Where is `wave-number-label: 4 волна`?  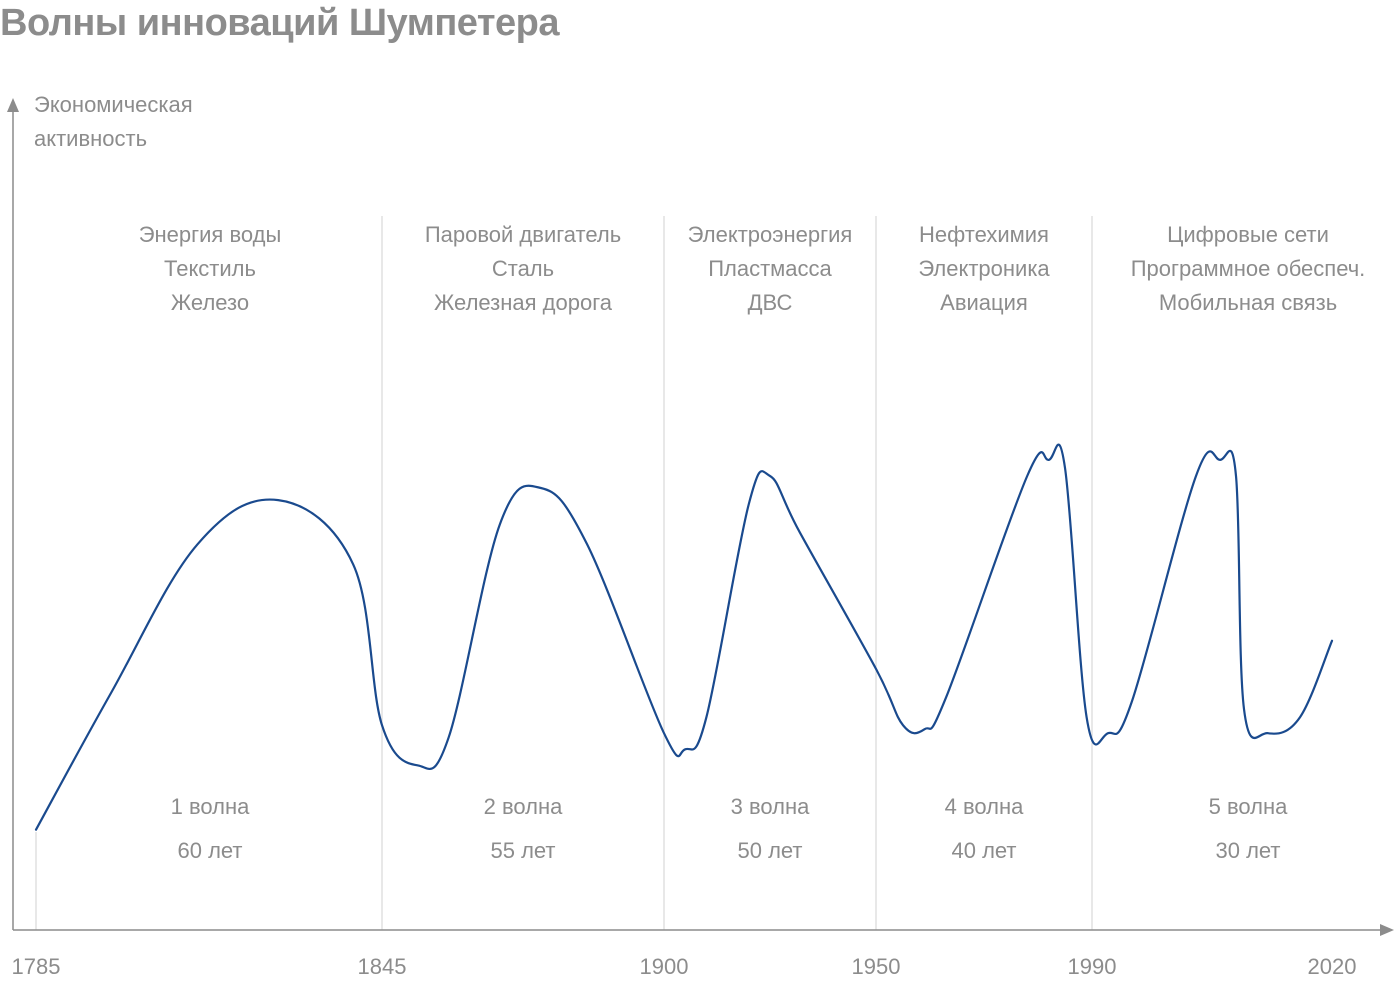
wave-number-label: 4 волна is located at coordinates (985, 806).